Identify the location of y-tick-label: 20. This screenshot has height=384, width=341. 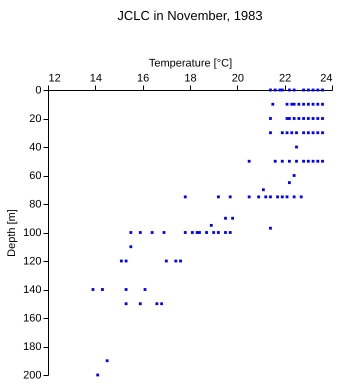
(35, 119).